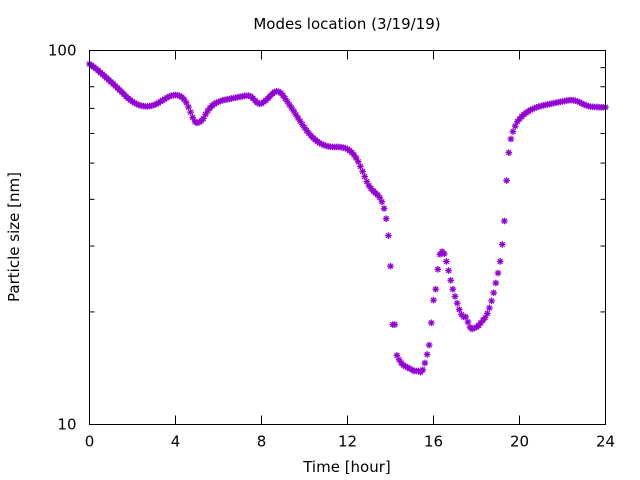 The image size is (640, 480). What do you see at coordinates (14, 237) in the screenshot?
I see `y-axis-label: Particle size [nm]` at bounding box center [14, 237].